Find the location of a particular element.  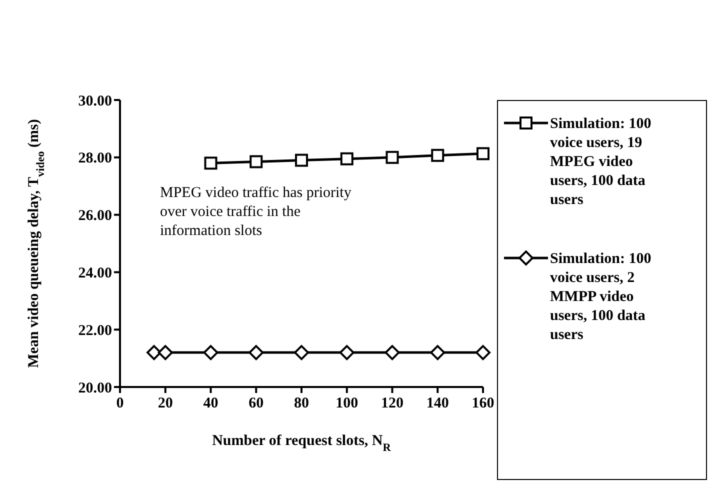

x-tick-label: 40 is located at coordinates (210, 404).